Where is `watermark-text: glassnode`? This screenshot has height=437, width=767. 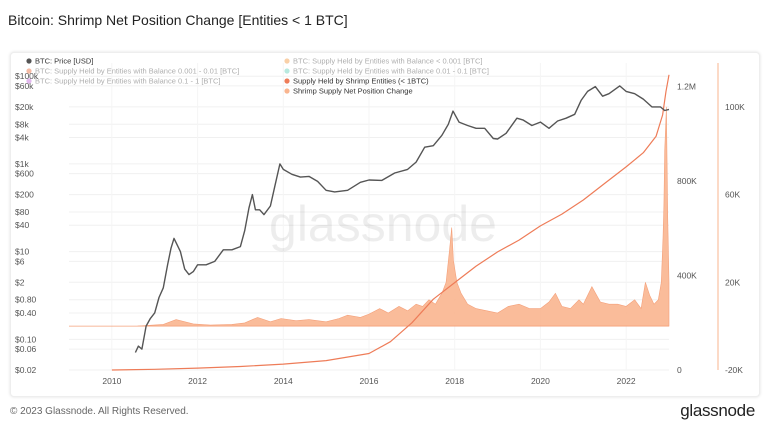
watermark-text: glassnode is located at coordinates (383, 224).